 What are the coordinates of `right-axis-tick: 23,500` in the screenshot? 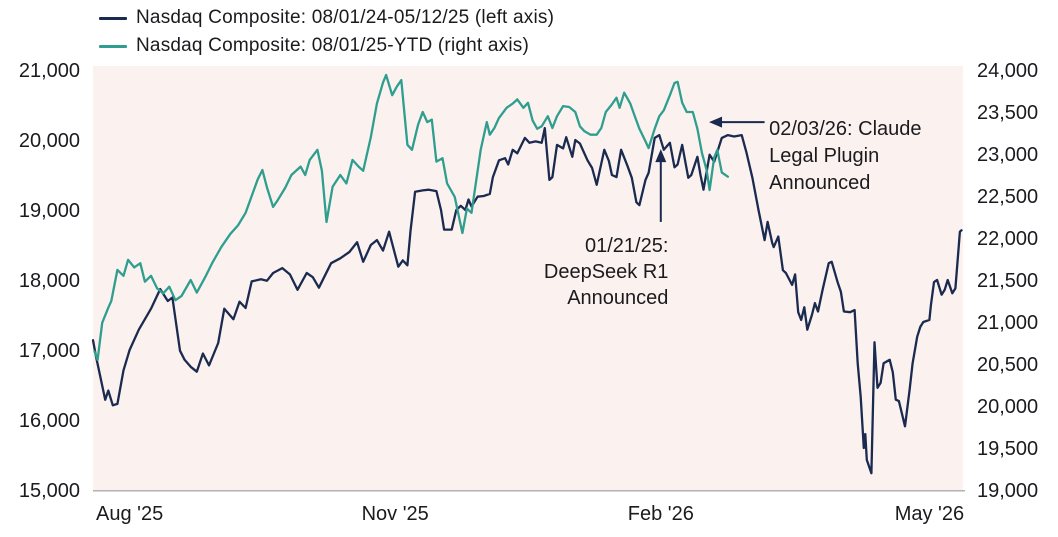 It's located at (1007, 113).